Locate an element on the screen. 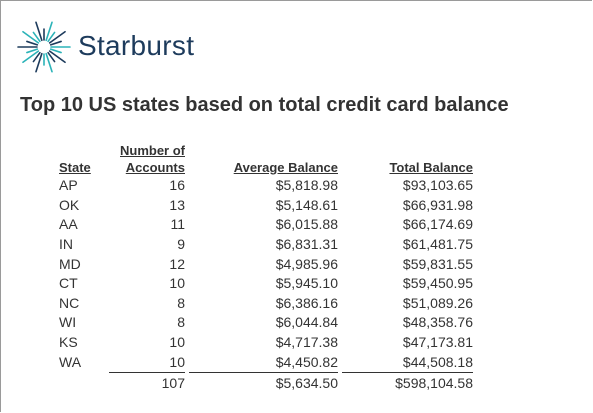 The image size is (593, 413). column-header: Number of Accounts is located at coordinates (145, 159).